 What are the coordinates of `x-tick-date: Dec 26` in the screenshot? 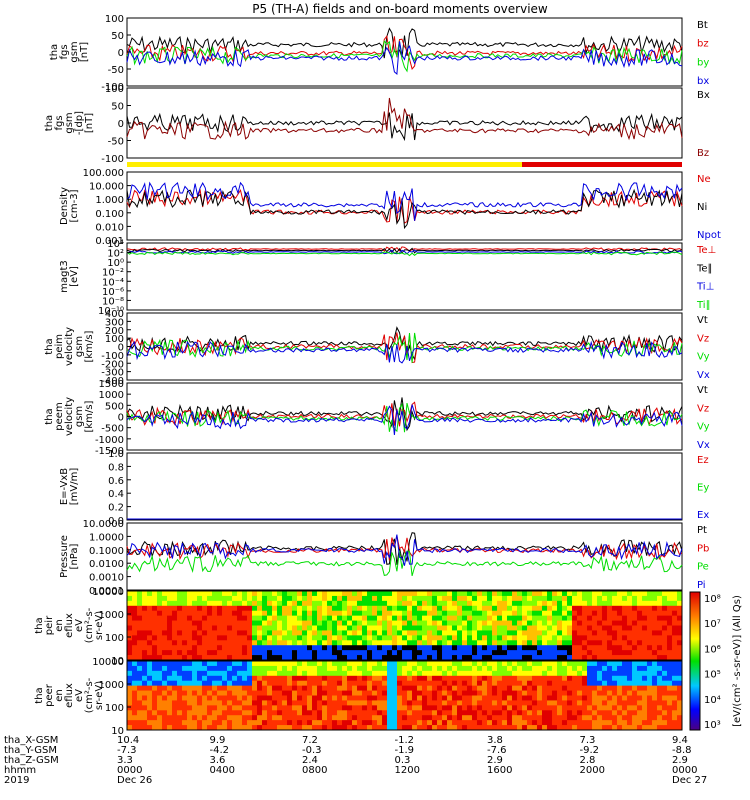 It's located at (134, 780).